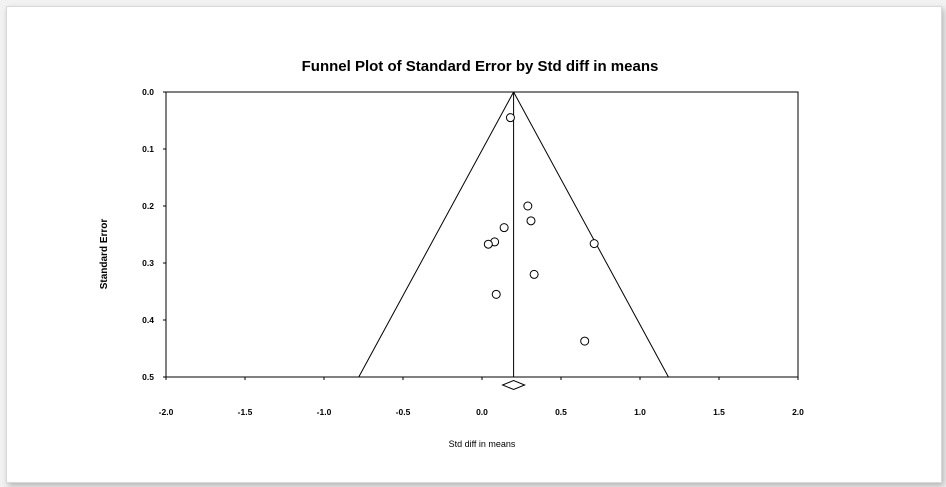 The width and height of the screenshot is (946, 487). What do you see at coordinates (245, 412) in the screenshot?
I see `x-tick-label: -1.5` at bounding box center [245, 412].